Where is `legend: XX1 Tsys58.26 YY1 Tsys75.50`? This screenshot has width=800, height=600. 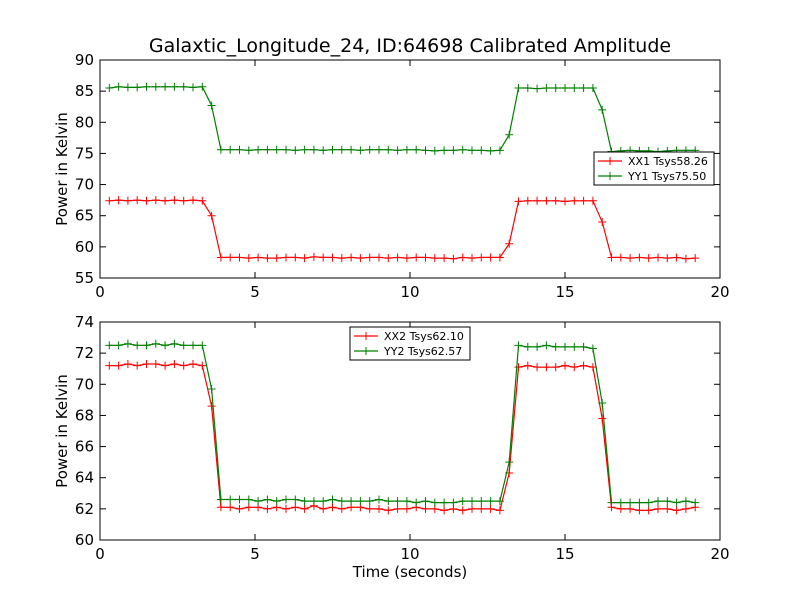
legend: XX1 Tsys58.26 YY1 Tsys75.50 is located at coordinates (654, 168).